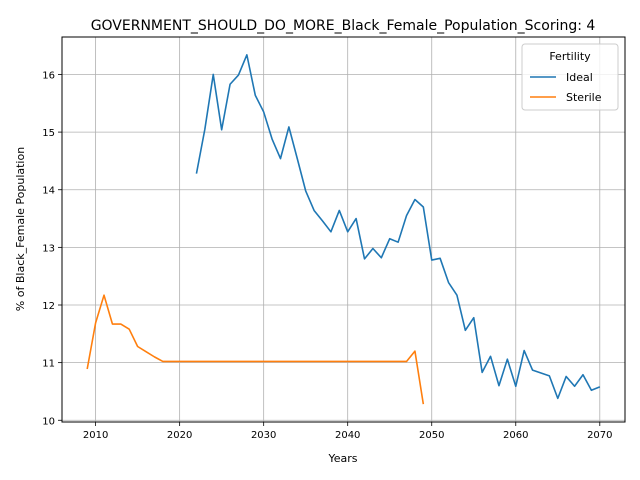  I want to click on y-tick-label: 16, so click(48, 75).